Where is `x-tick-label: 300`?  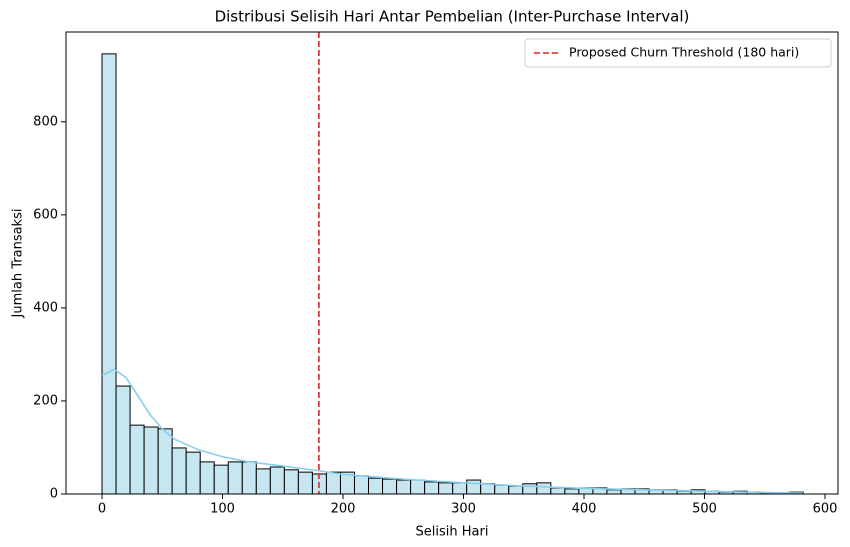 x-tick-label: 300 is located at coordinates (463, 509).